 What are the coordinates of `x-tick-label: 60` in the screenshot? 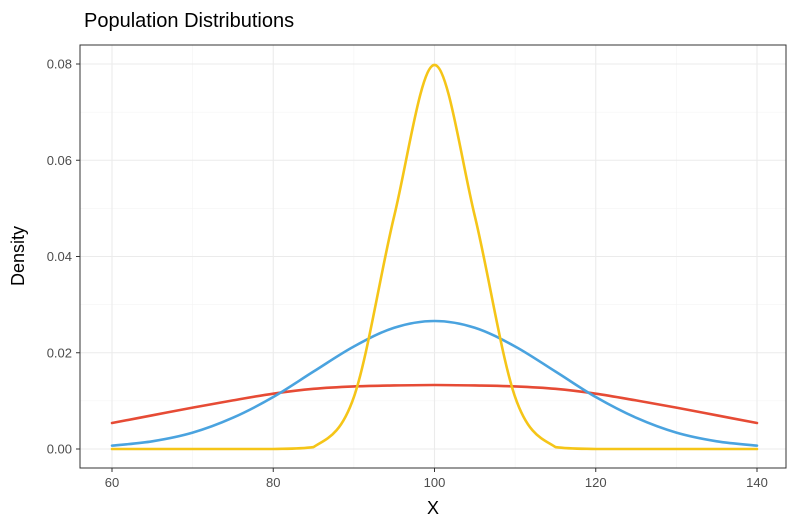 It's located at (112, 482).